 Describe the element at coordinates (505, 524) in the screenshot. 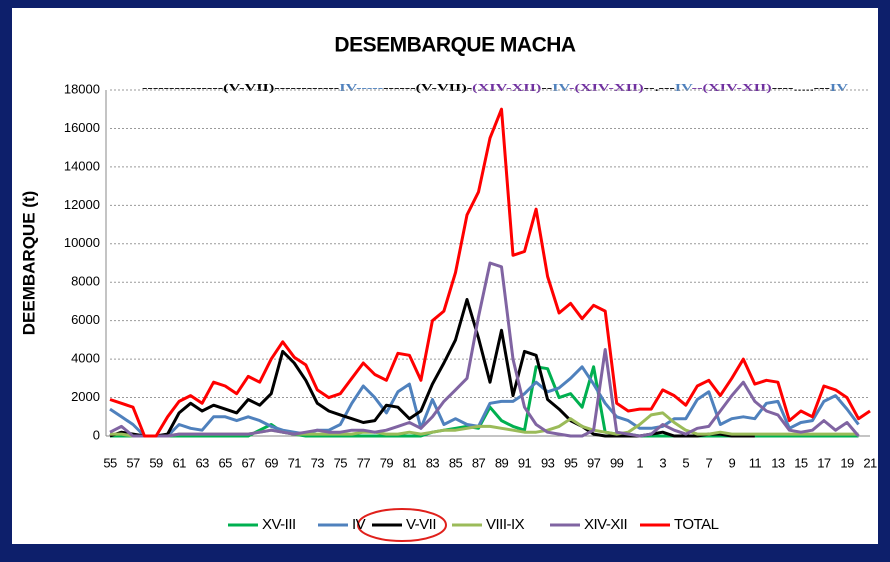

I see `legend-label: VIII-IX` at that location.